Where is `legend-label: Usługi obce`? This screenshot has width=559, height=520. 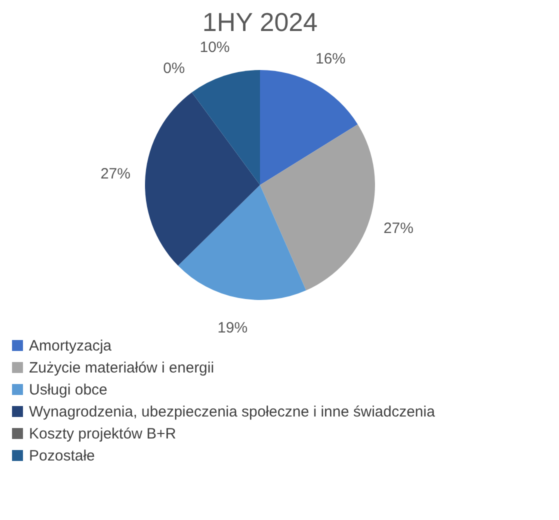
legend-label: Usługi obce is located at coordinates (68, 390).